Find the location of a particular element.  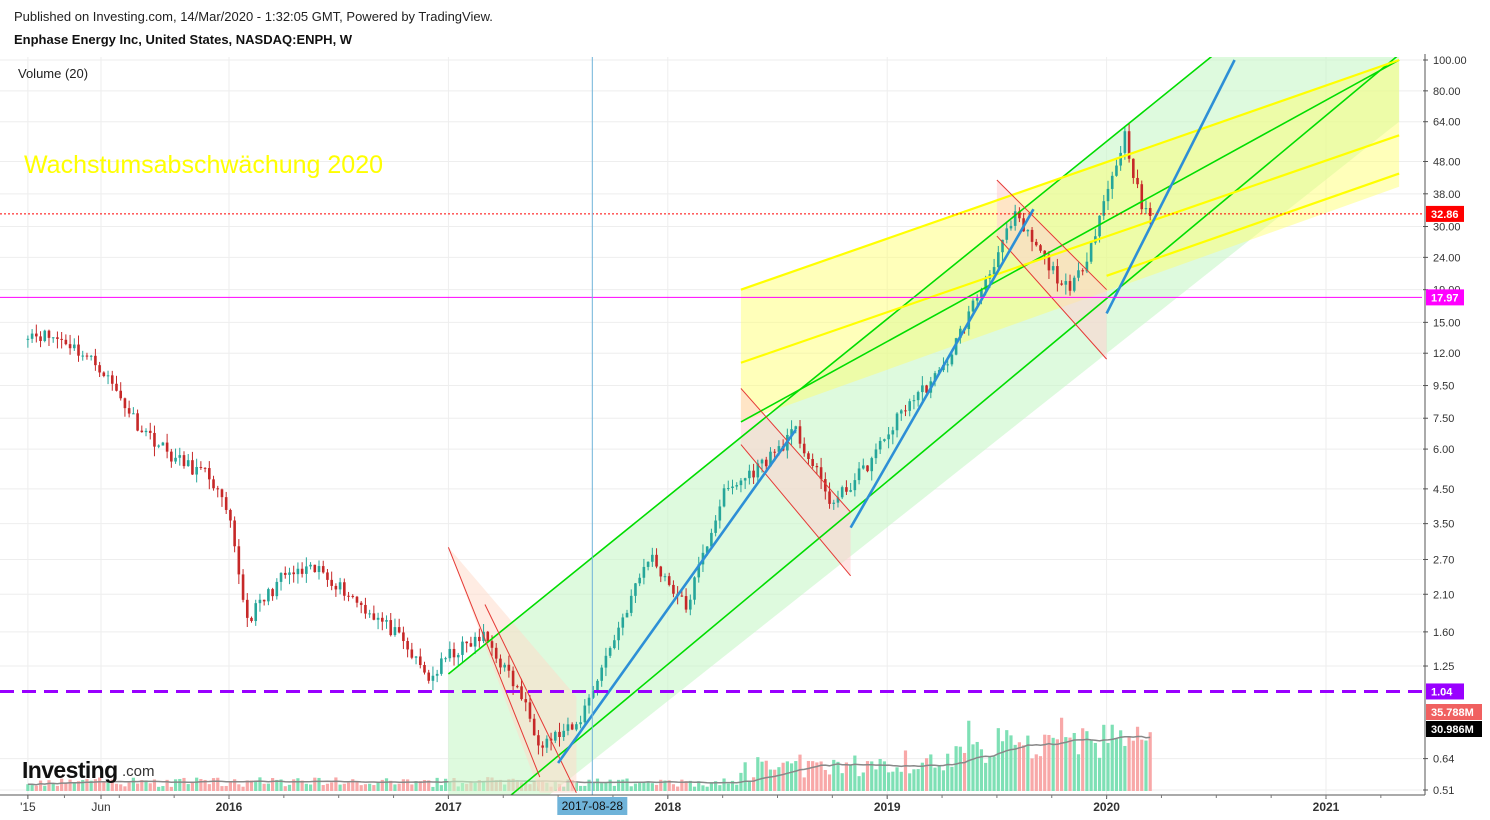

x-tick-label: 2017 is located at coordinates (448, 807).